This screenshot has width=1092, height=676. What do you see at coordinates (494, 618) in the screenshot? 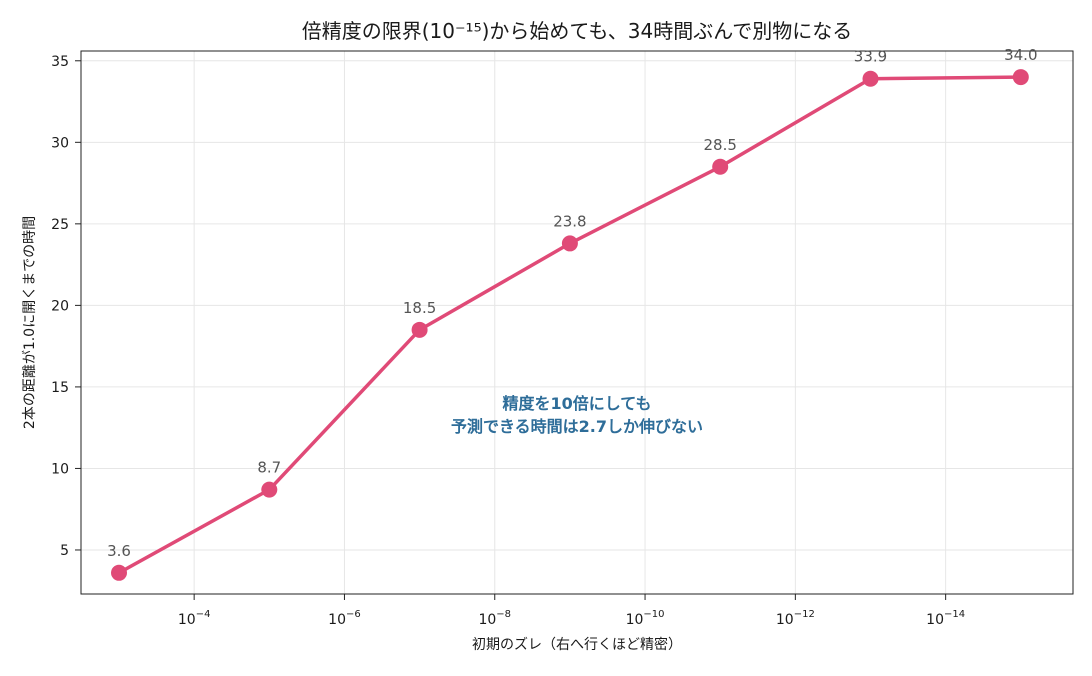
I see `x-tick-label: 10⁻⁸` at bounding box center [494, 618].